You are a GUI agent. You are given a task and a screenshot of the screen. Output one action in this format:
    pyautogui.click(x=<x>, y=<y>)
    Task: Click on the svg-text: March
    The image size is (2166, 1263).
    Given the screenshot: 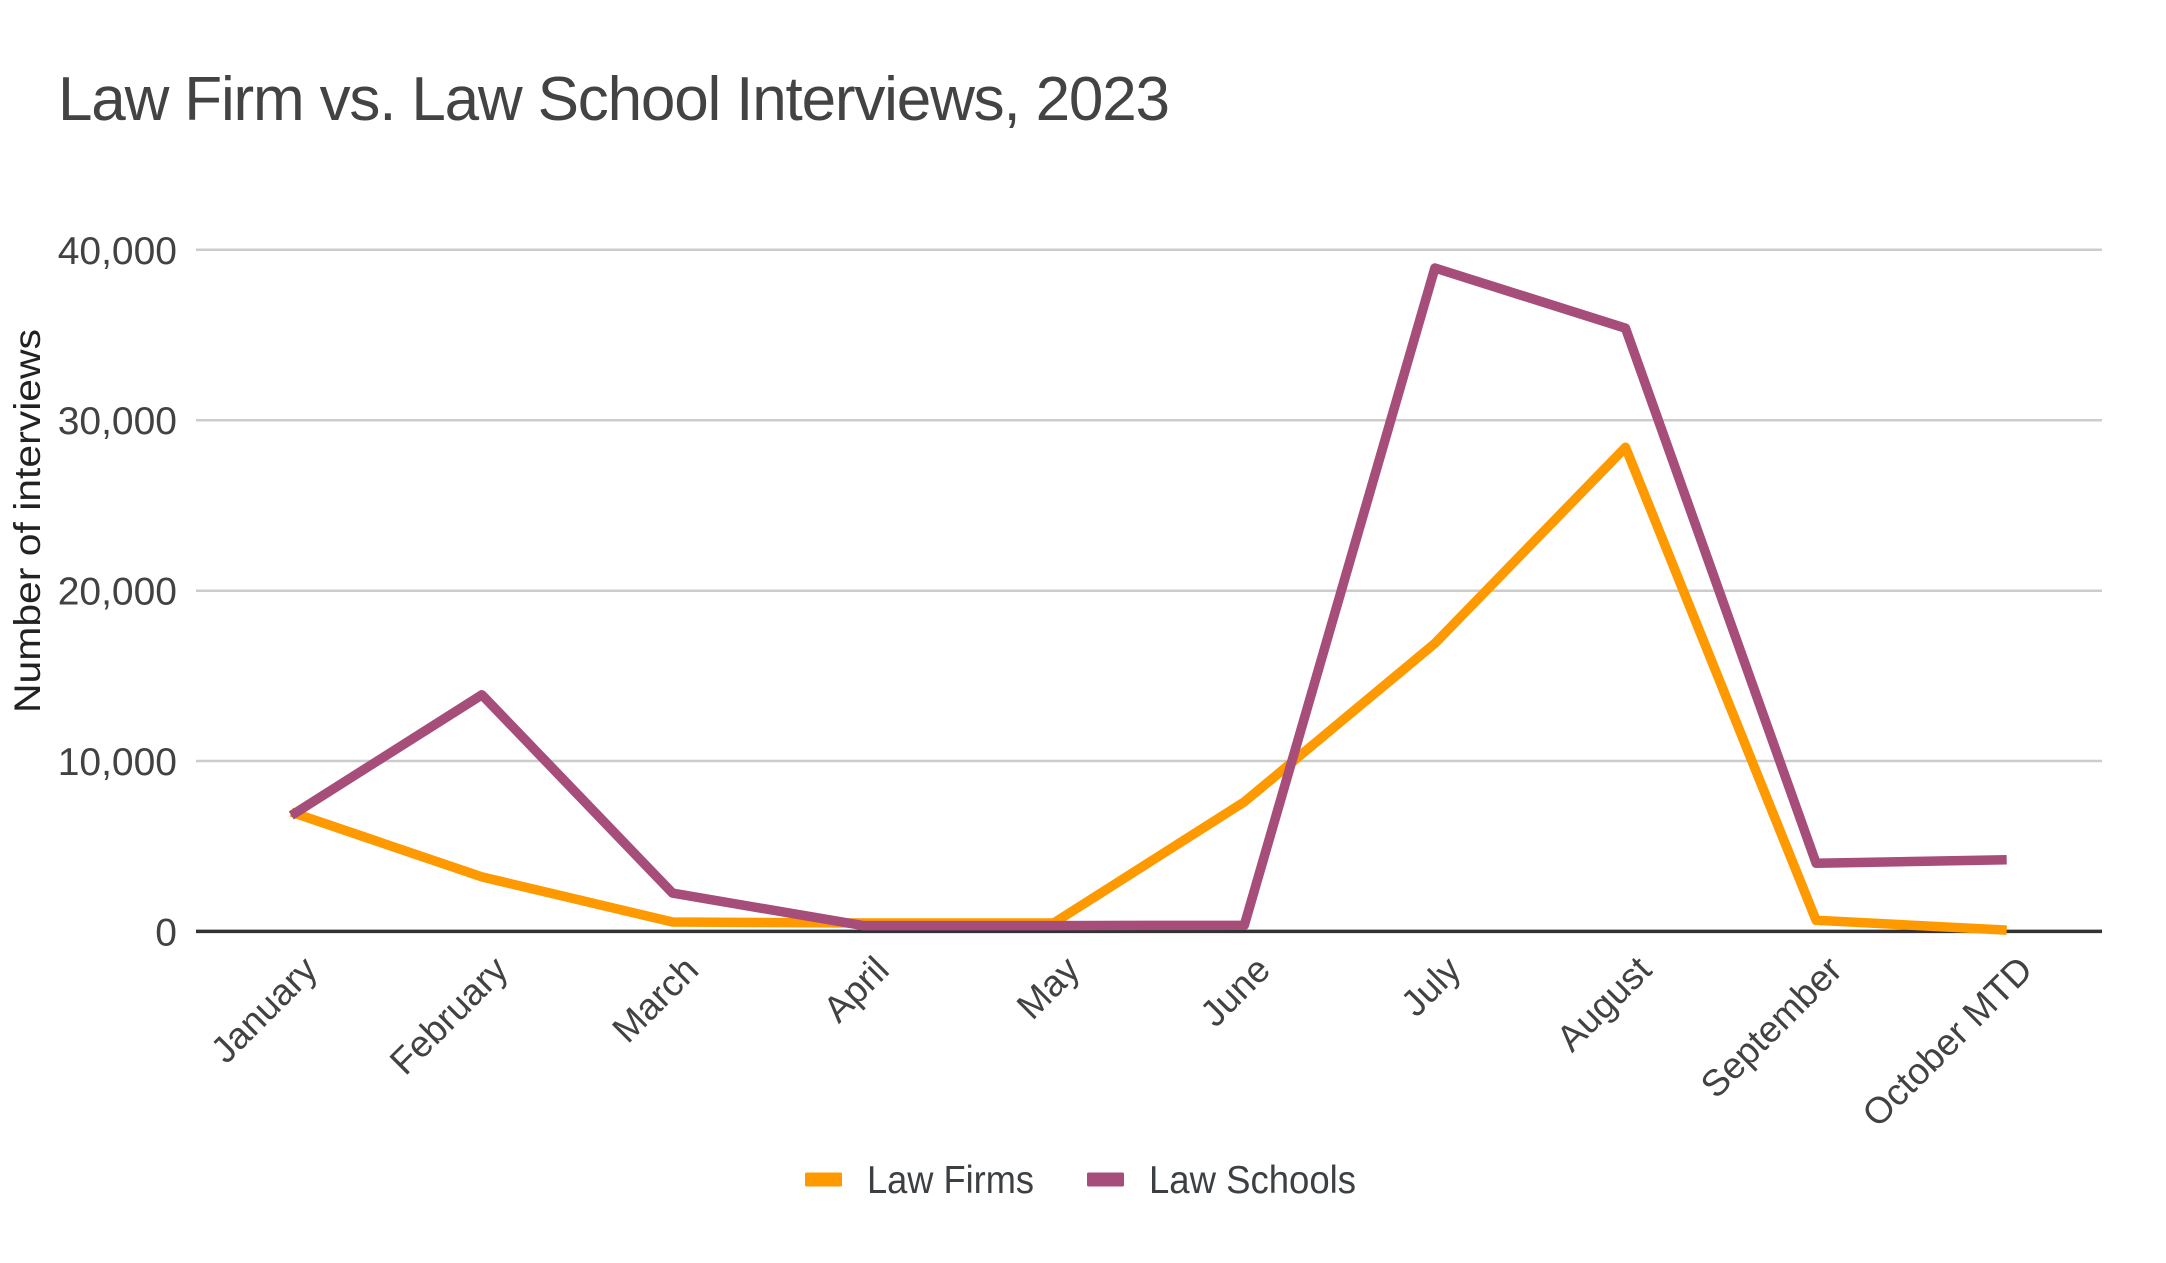 What is the action you would take?
    pyautogui.click(x=655, y=1000)
    